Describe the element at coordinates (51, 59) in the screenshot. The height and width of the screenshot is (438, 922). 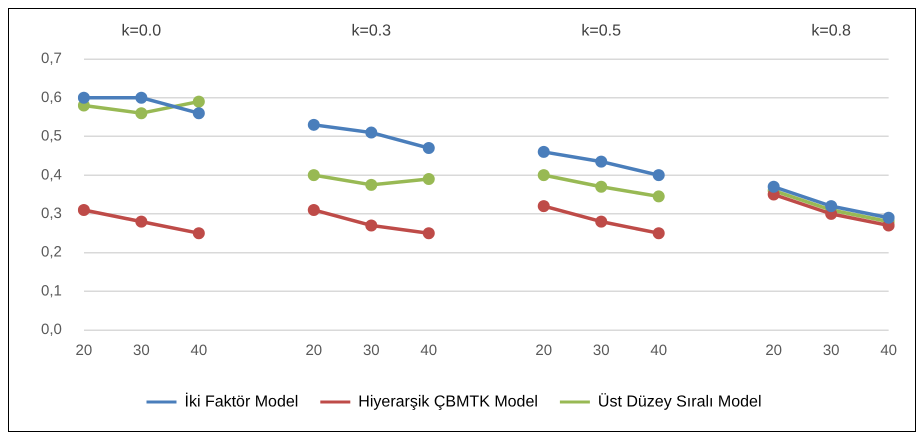
I see `y-tick-label: 0,7` at that location.